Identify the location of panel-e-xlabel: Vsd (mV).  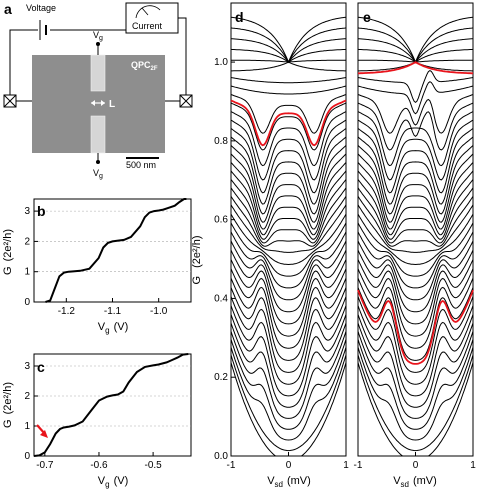
(415, 482).